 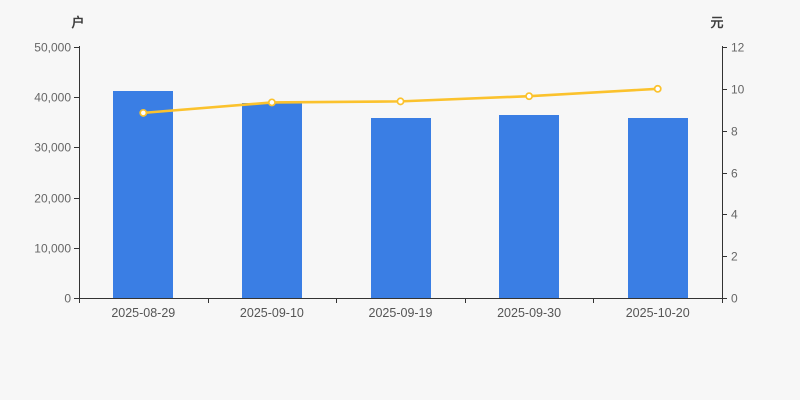 What do you see at coordinates (738, 48) in the screenshot?
I see `right-axis-tick-label: 12` at bounding box center [738, 48].